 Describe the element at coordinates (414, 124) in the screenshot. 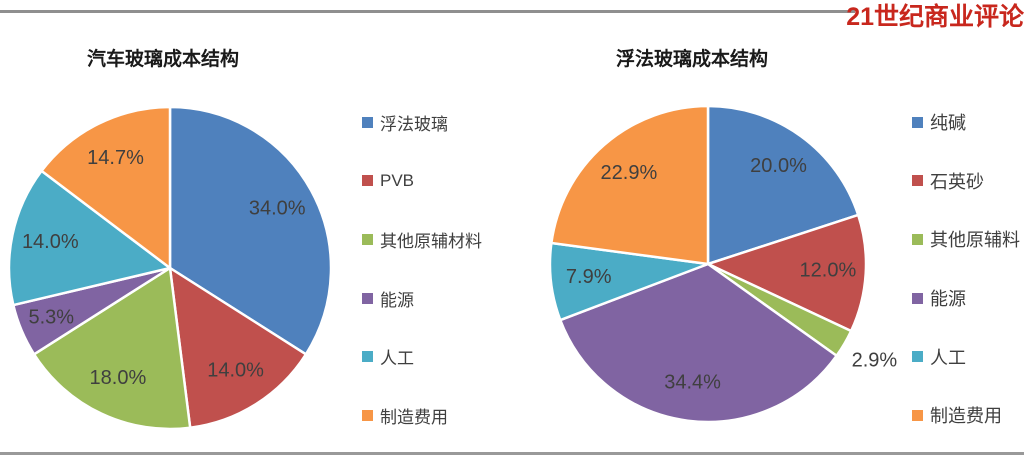

I see `legend-label: 浮法玻璃` at that location.